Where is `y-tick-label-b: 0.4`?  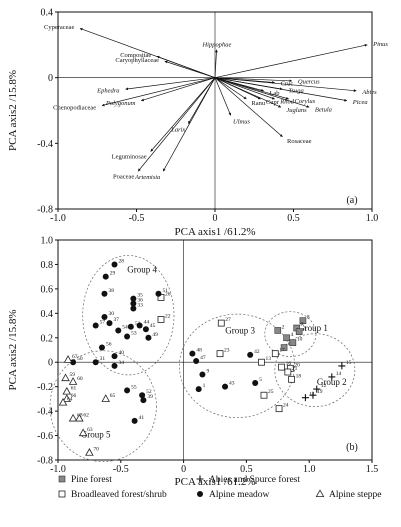 y-tick-label-b: 0.4 is located at coordinates (47, 314).